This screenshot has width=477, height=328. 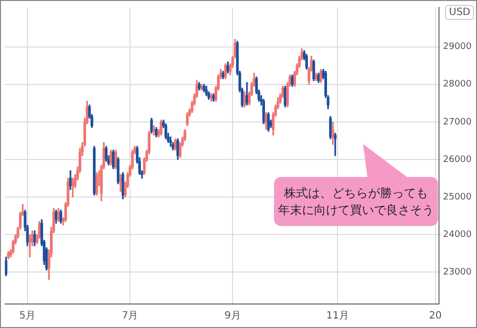 What do you see at coordinates (337, 316) in the screenshot?
I see `x-tick-label: 11月` at bounding box center [337, 316].